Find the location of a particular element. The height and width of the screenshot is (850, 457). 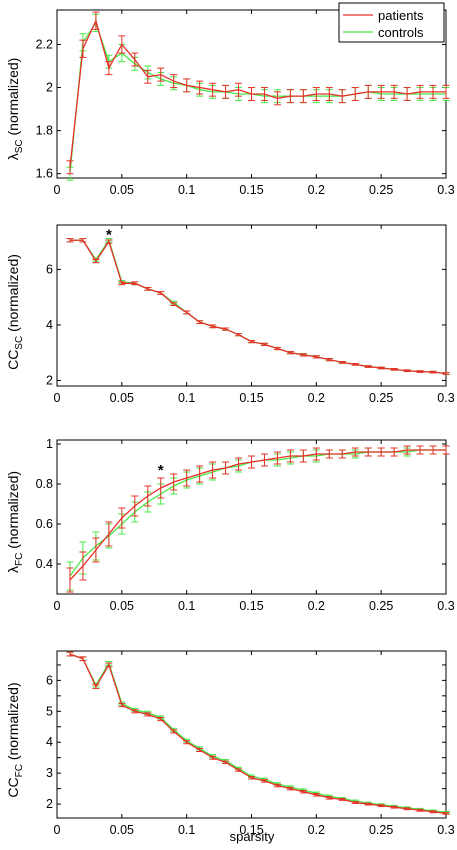

y-tick-label: 5 is located at coordinates (49, 711).